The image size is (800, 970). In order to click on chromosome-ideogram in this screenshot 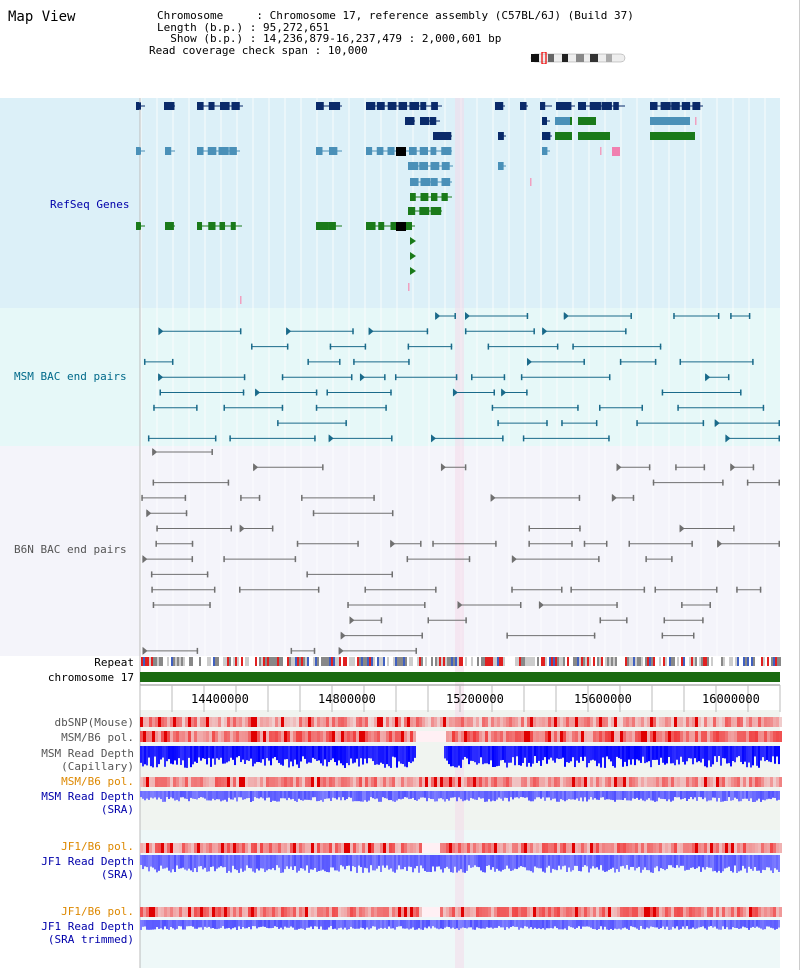, I will do `click(578, 58)`.